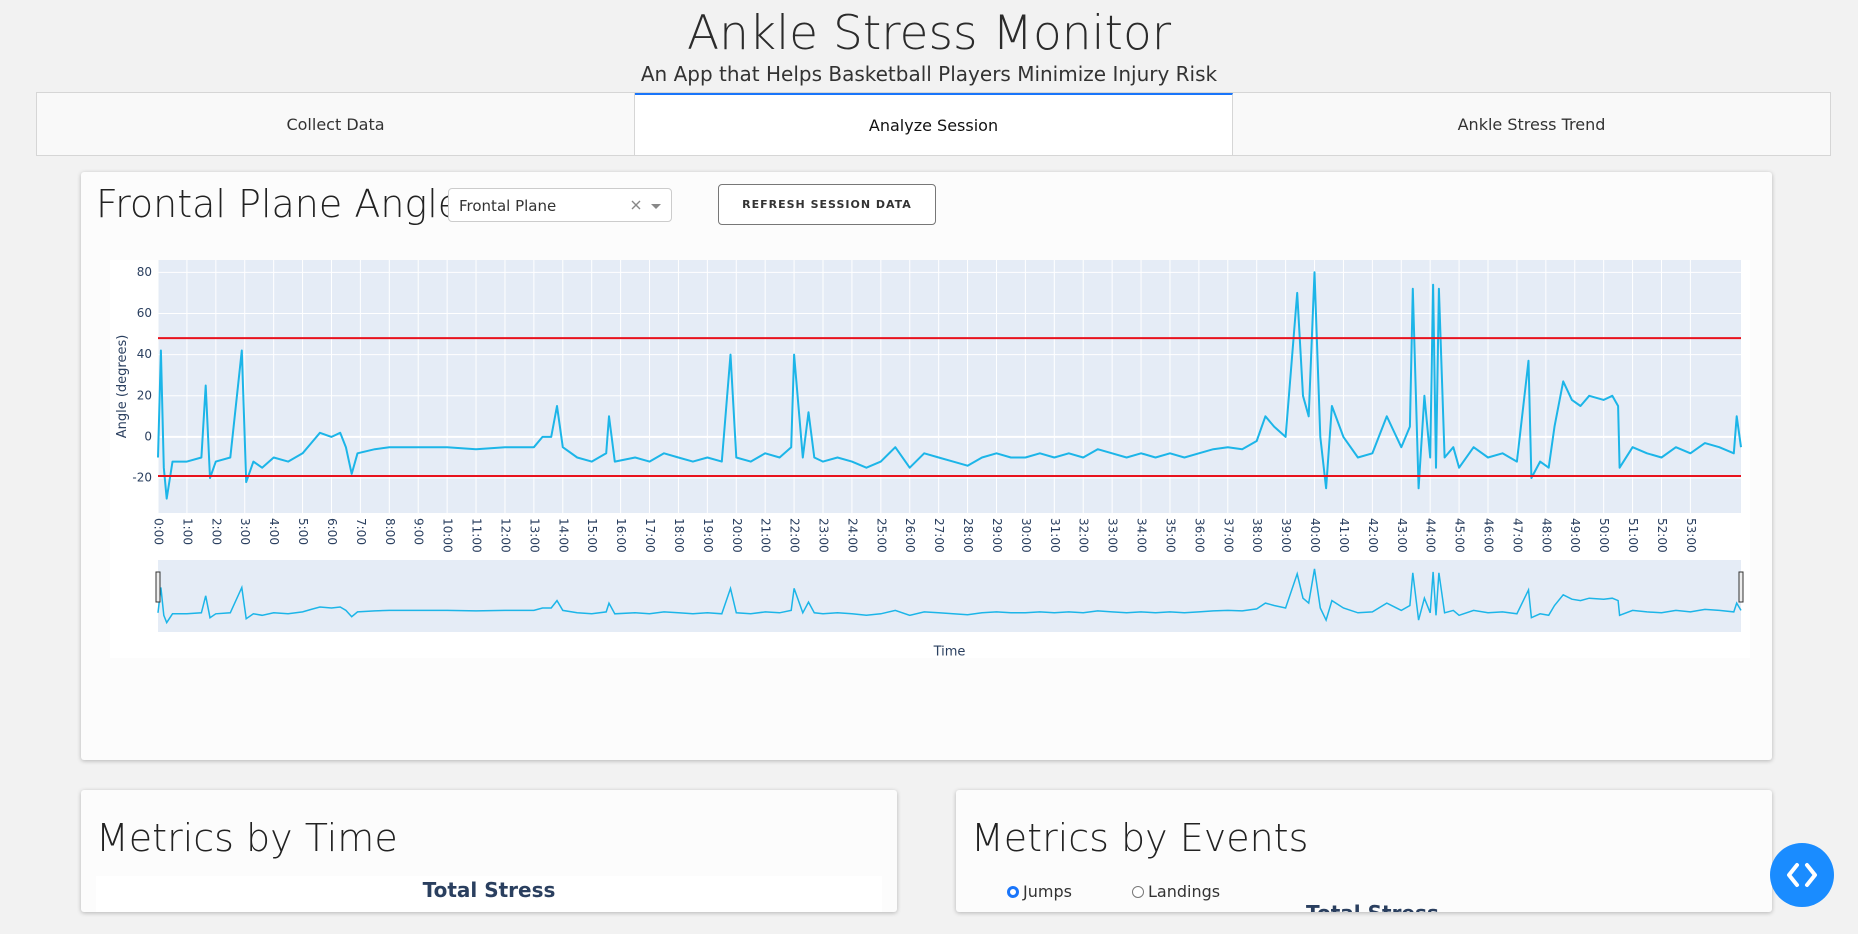  Describe the element at coordinates (1184, 891) in the screenshot. I see `radio-label: Landings` at that location.